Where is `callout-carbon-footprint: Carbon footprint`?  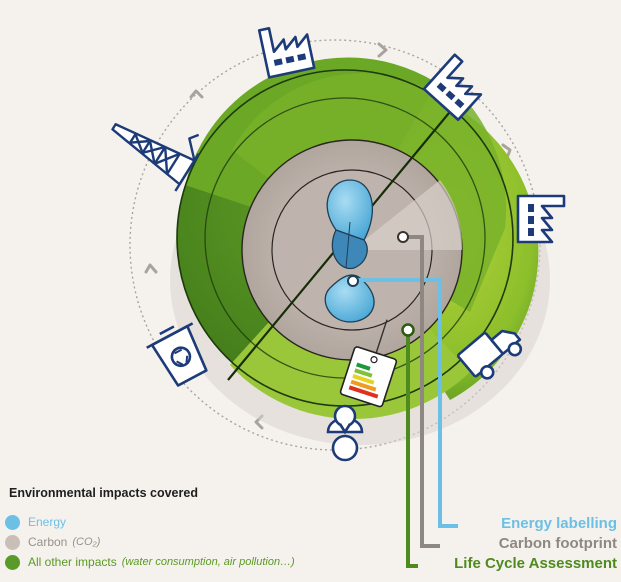
callout-carbon-footprint: Carbon footprint is located at coordinates (557, 543).